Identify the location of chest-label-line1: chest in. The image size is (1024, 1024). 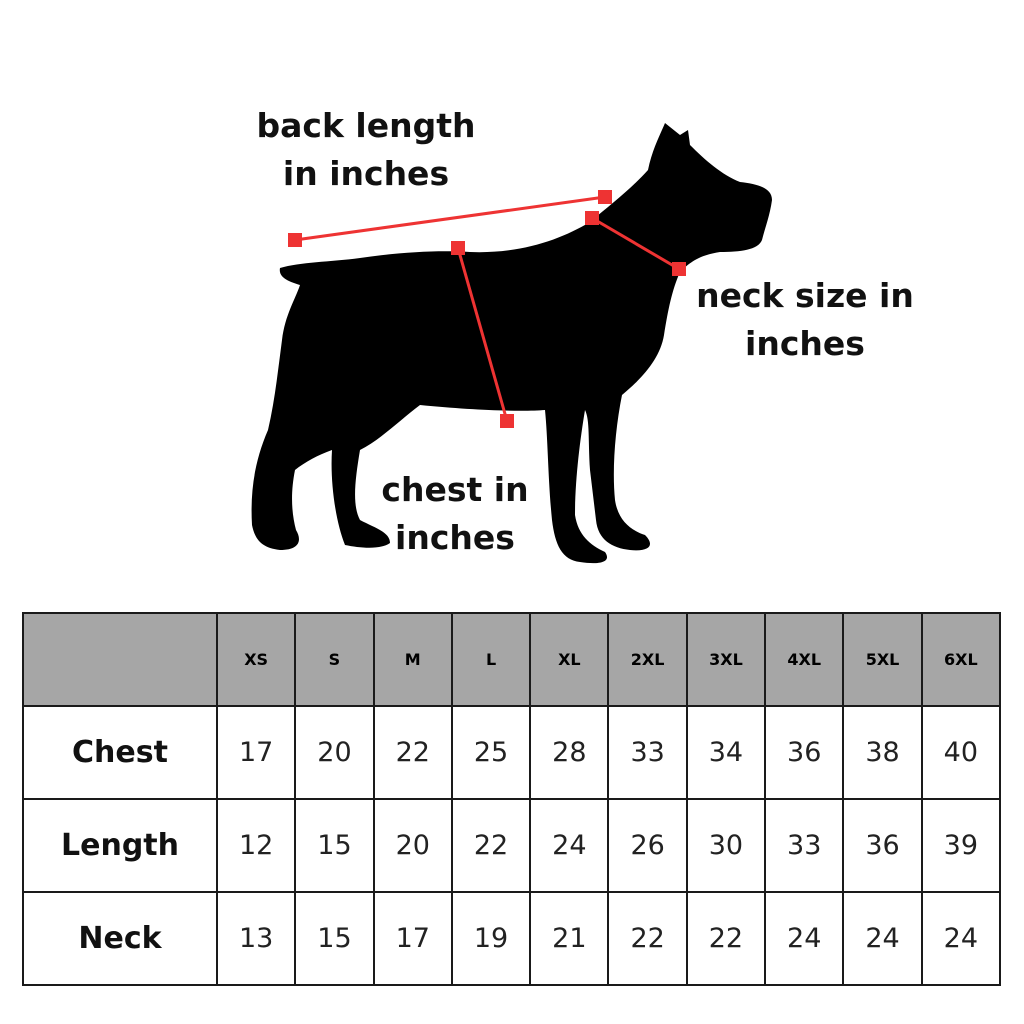
(455, 489).